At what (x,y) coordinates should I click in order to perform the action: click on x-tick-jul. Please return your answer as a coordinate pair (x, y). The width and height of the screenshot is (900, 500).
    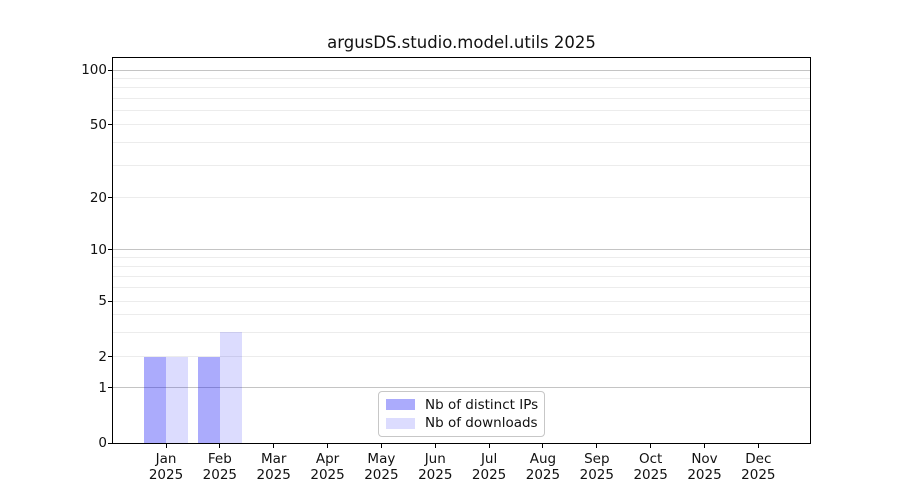
    Looking at the image, I should click on (489, 446).